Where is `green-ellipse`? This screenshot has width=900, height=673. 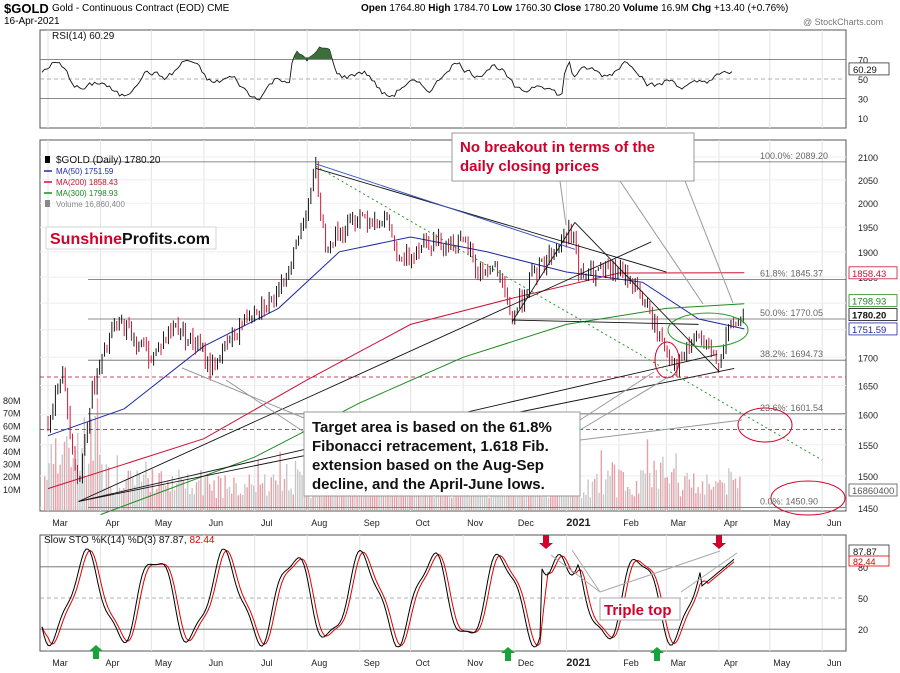 green-ellipse is located at coordinates (708, 330).